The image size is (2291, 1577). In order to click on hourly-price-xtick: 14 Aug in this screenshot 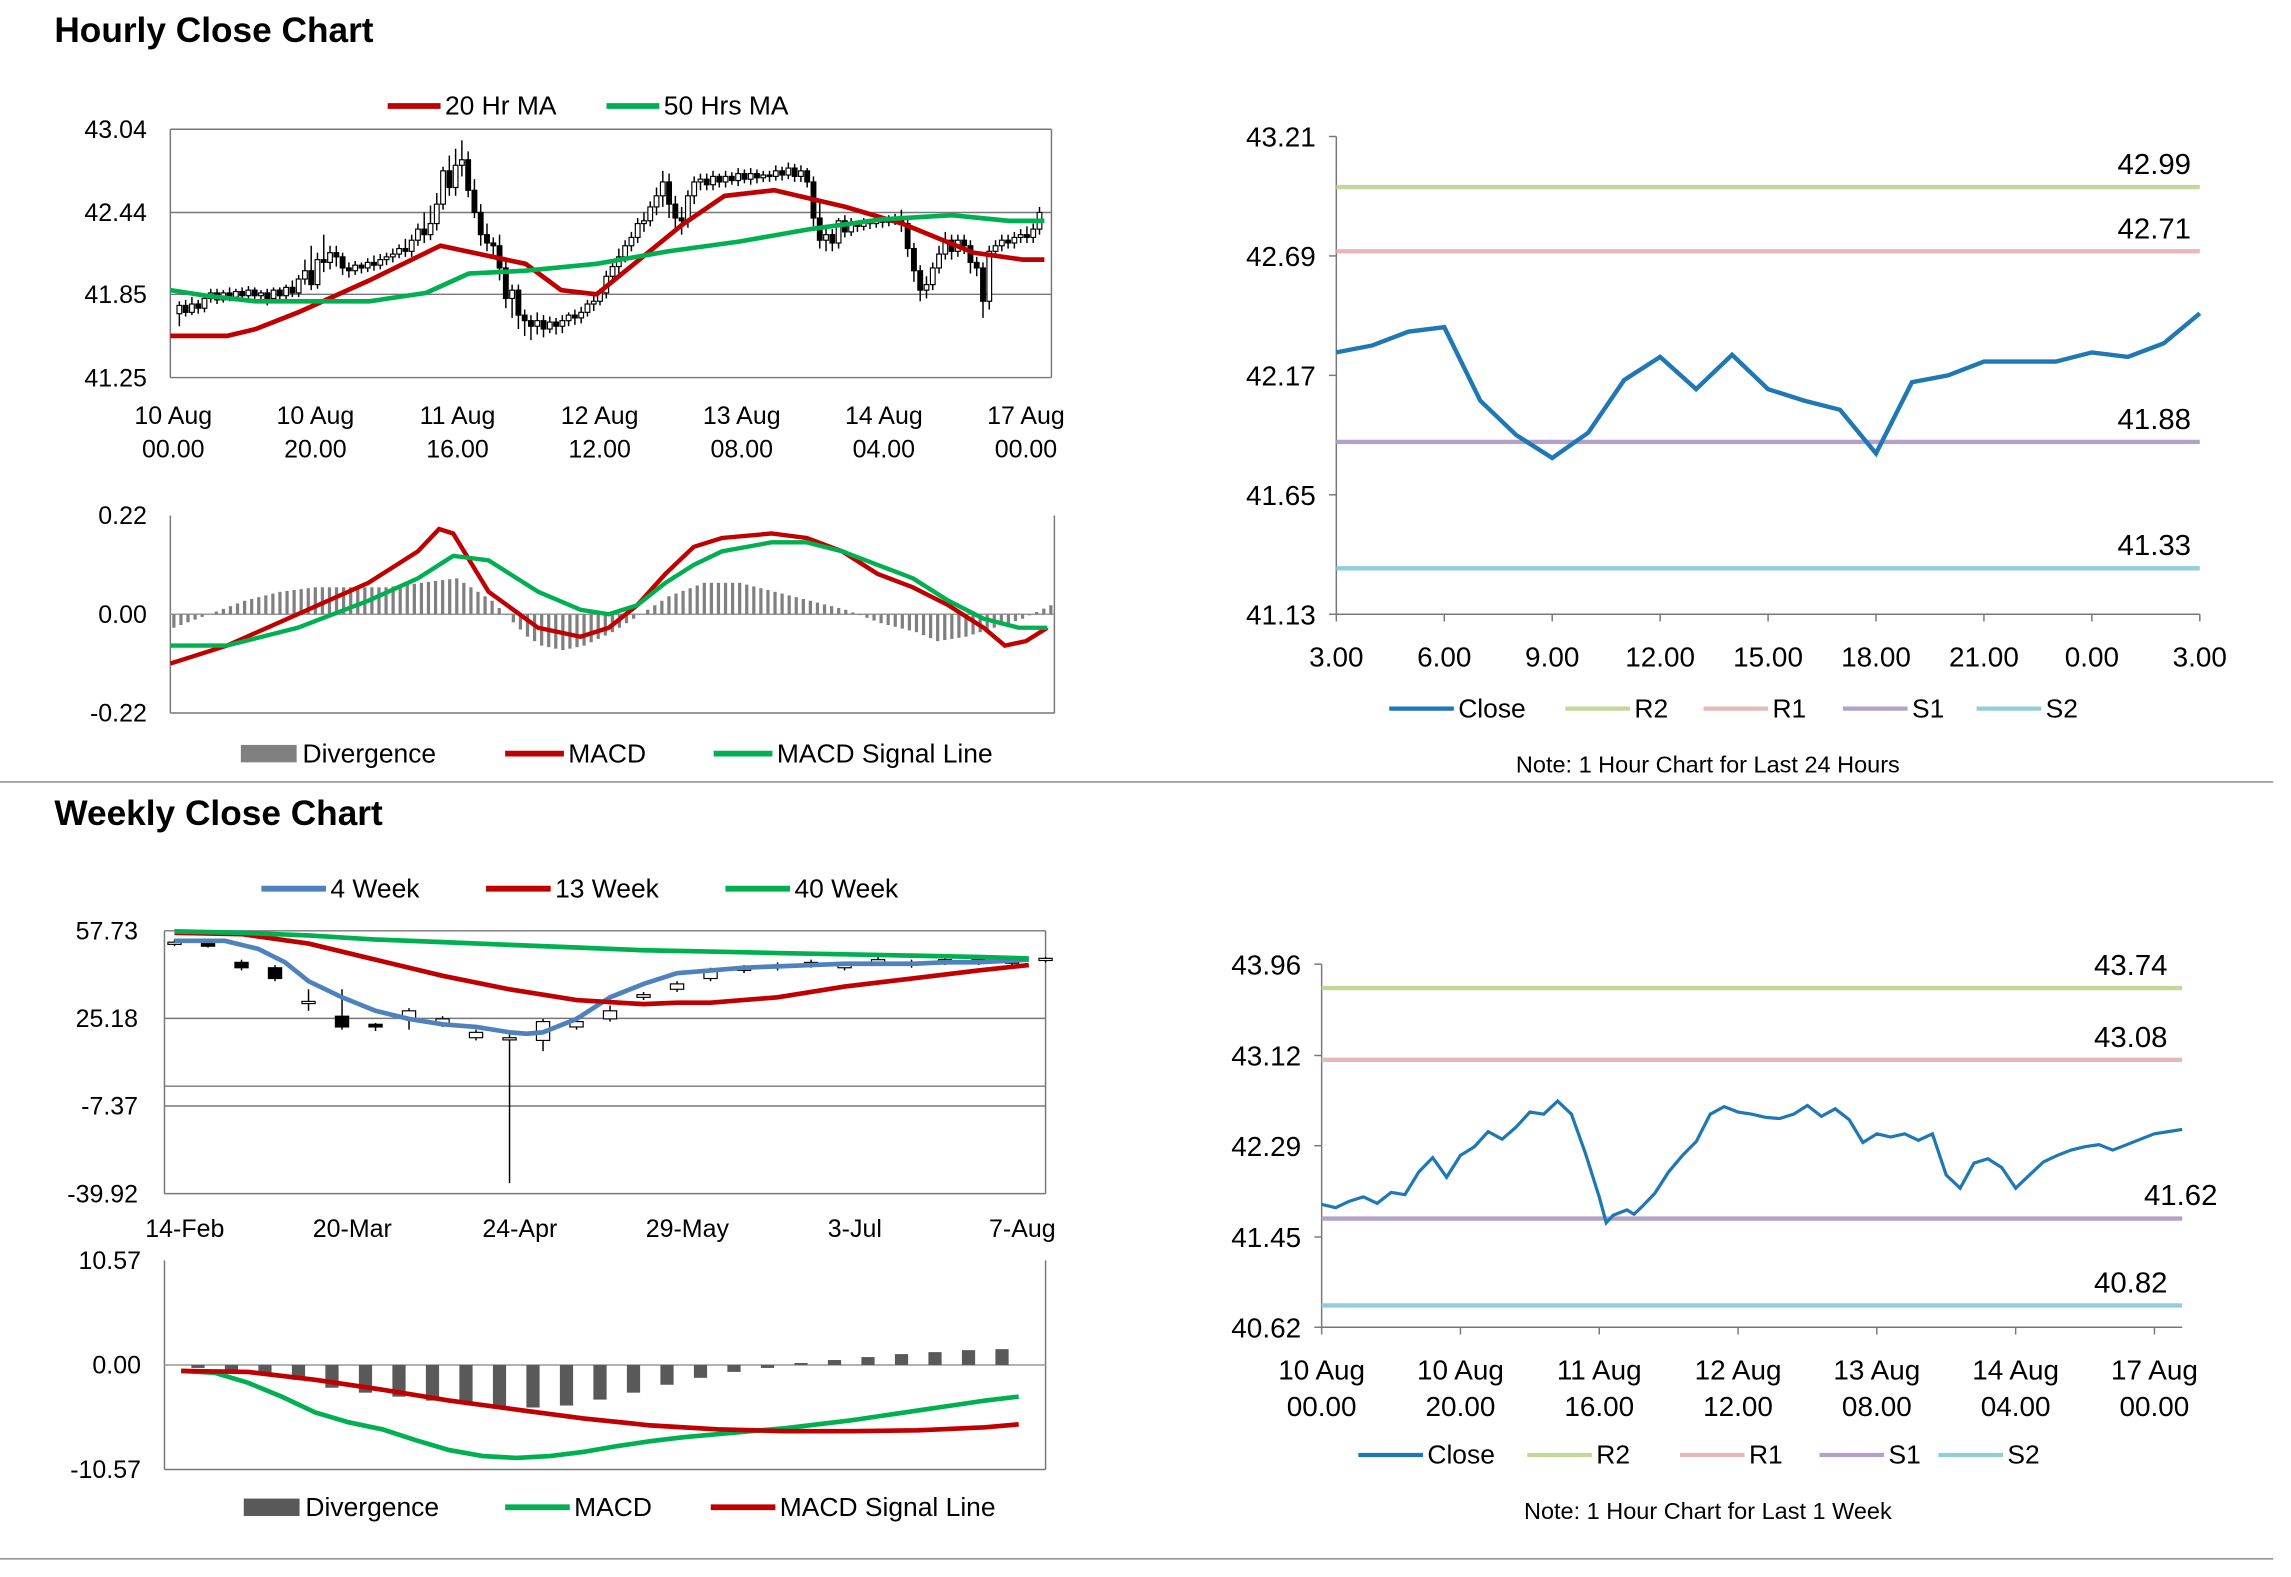, I will do `click(884, 416)`.